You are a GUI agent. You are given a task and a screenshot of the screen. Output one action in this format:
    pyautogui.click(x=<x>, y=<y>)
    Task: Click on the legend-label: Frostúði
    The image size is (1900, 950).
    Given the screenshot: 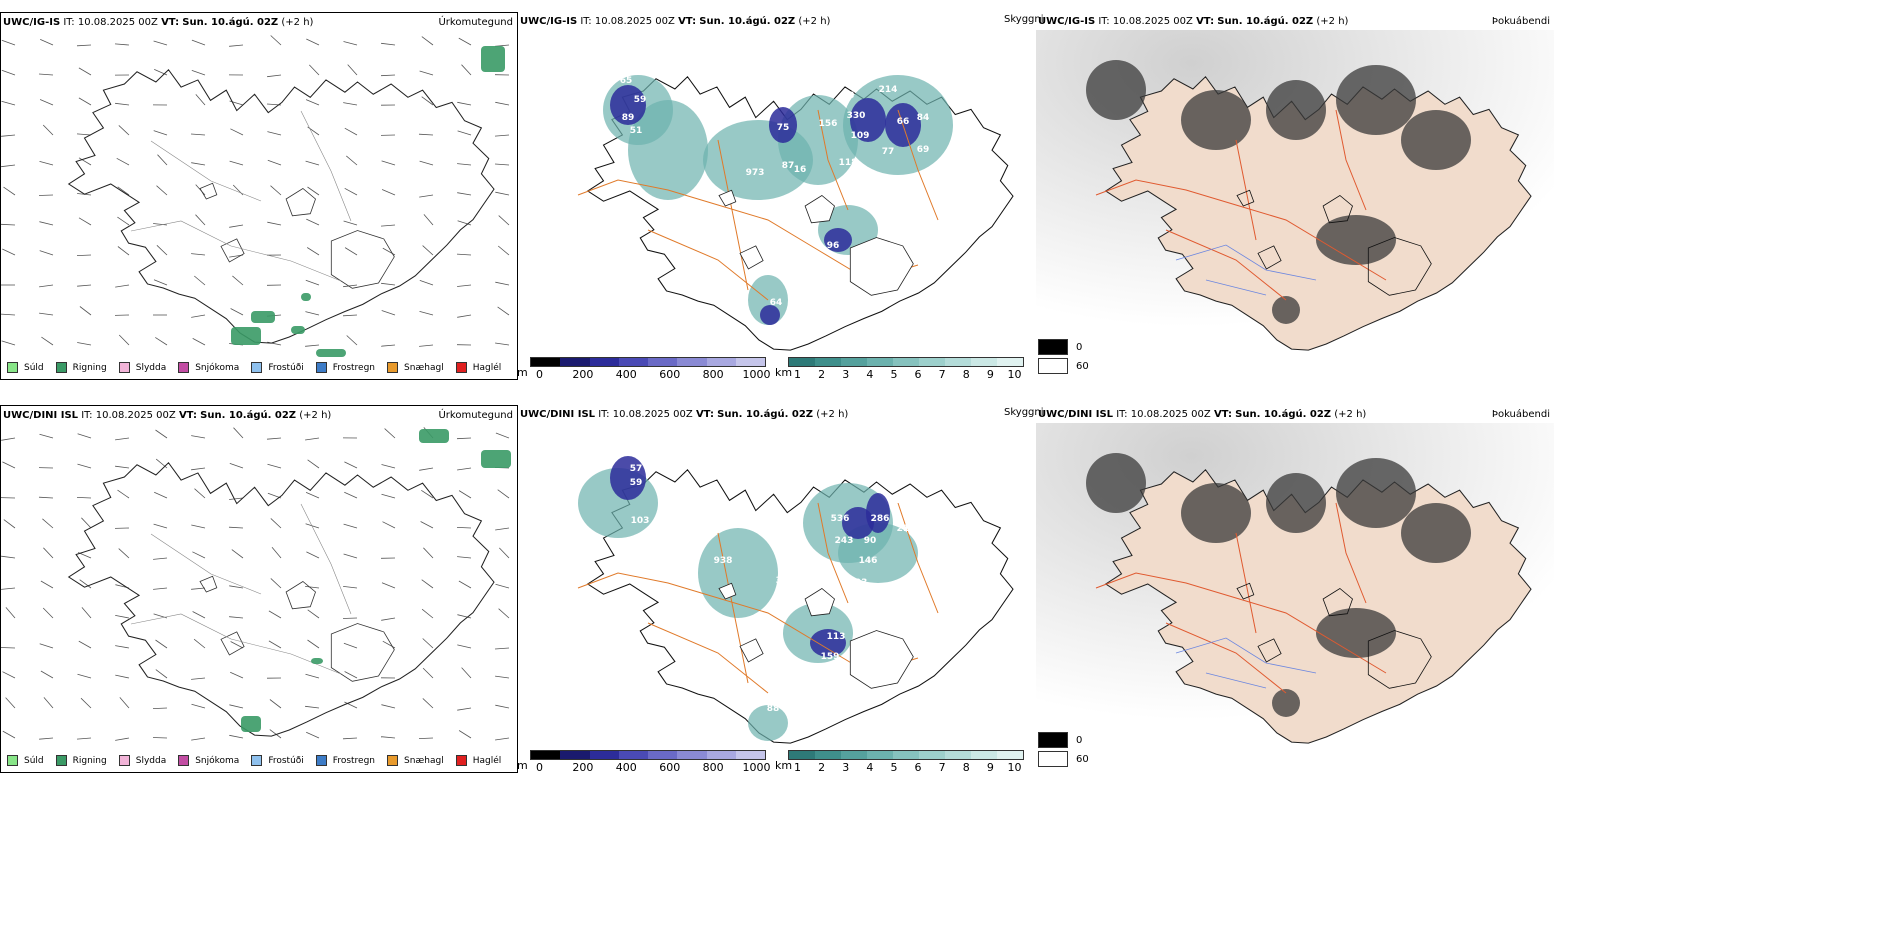 What is the action you would take?
    pyautogui.click(x=286, y=367)
    